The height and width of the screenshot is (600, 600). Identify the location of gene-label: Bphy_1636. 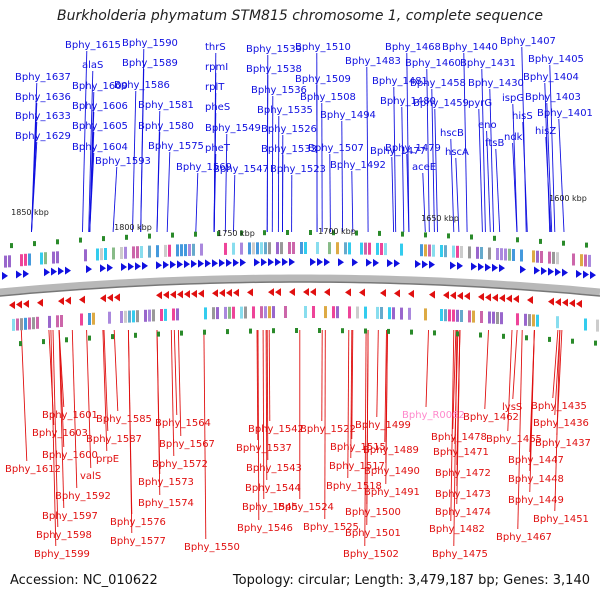
(43, 97).